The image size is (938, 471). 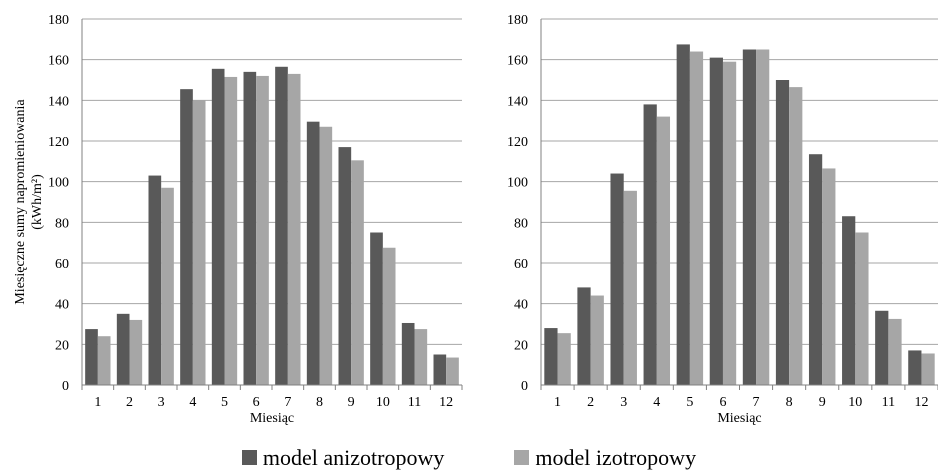 I want to click on legend-label-anisotropic: model anizotropowy, so click(x=353, y=457).